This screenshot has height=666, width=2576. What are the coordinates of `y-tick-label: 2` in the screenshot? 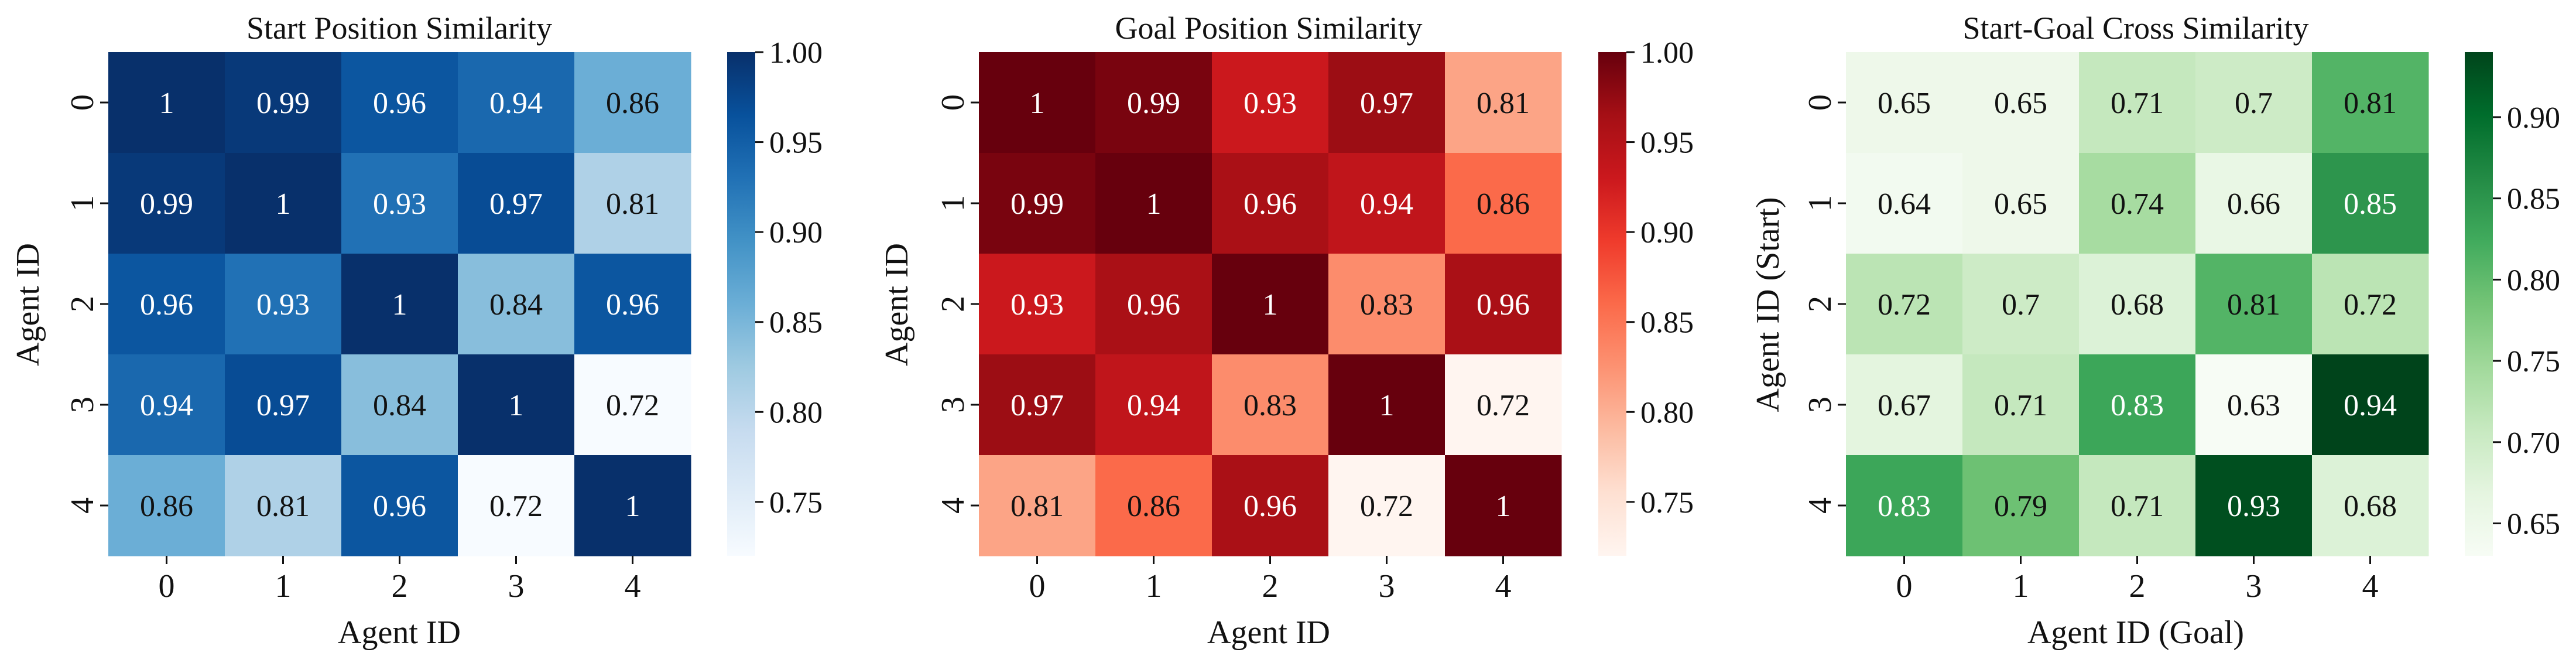 It's located at (953, 304).